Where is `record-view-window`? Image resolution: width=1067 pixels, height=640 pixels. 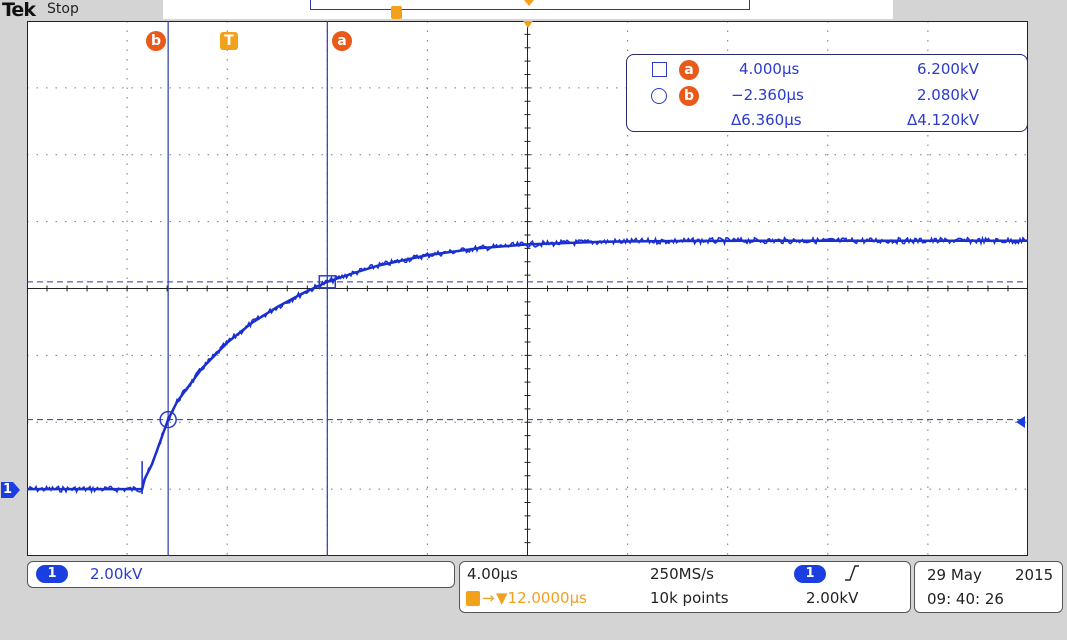
record-view-window is located at coordinates (530, 5).